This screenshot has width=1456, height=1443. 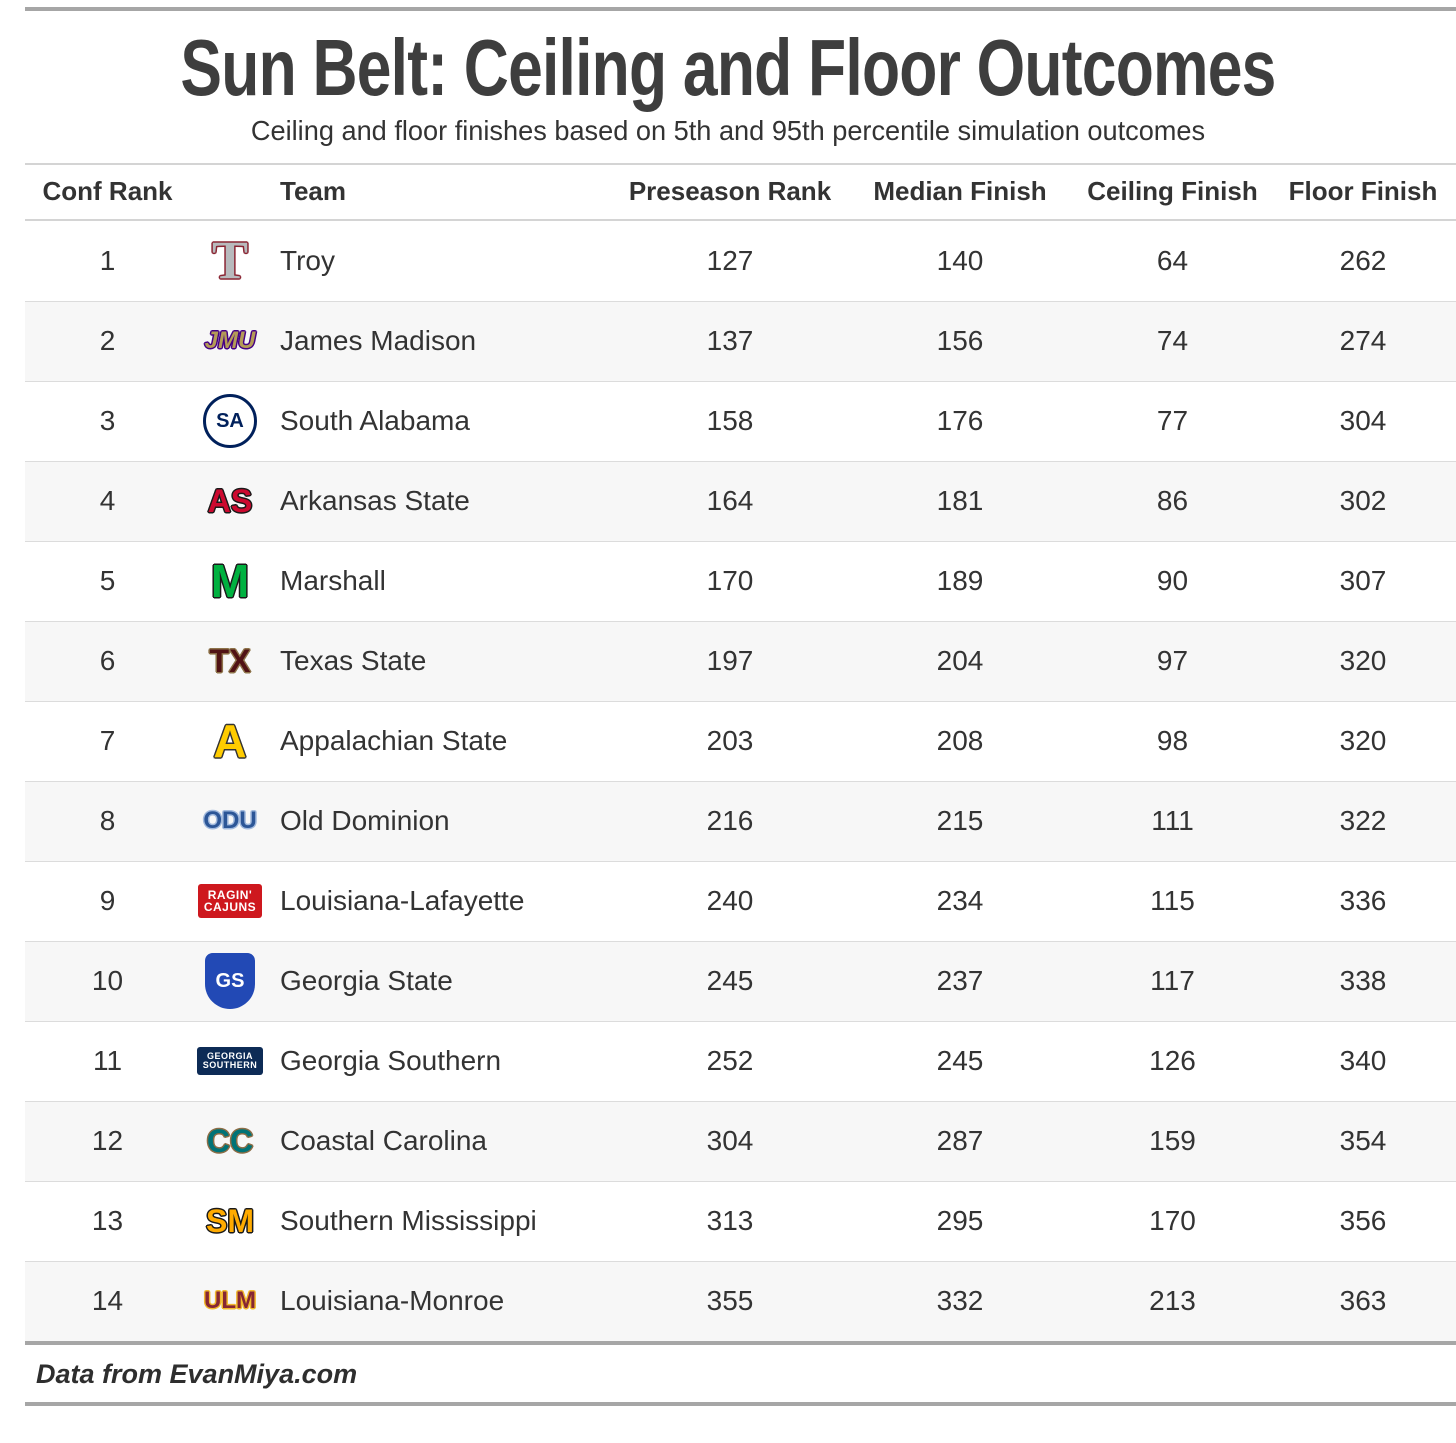 I want to click on appalachian-state-a-logo: A, so click(x=230, y=740).